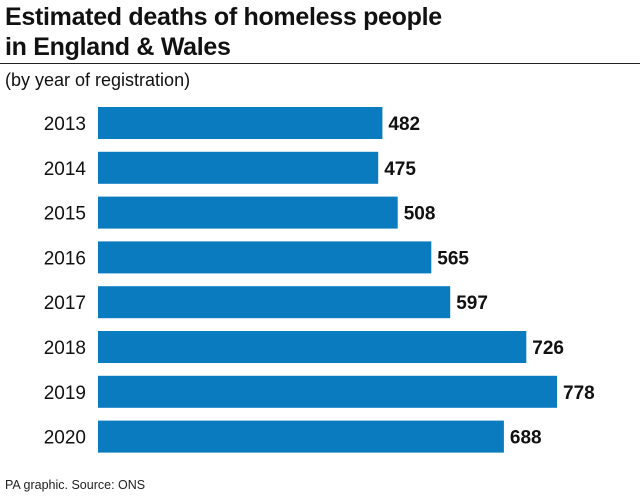 The width and height of the screenshot is (640, 499). What do you see at coordinates (65, 124) in the screenshot?
I see `category-label-2013: 2013` at bounding box center [65, 124].